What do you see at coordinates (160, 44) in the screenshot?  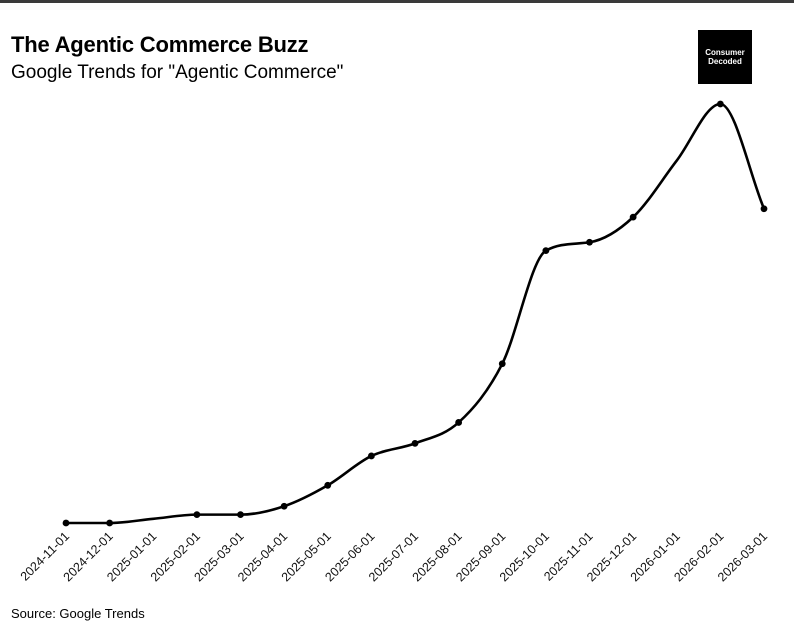 I see `chart-title: The Agentic Commerce Buzz` at bounding box center [160, 44].